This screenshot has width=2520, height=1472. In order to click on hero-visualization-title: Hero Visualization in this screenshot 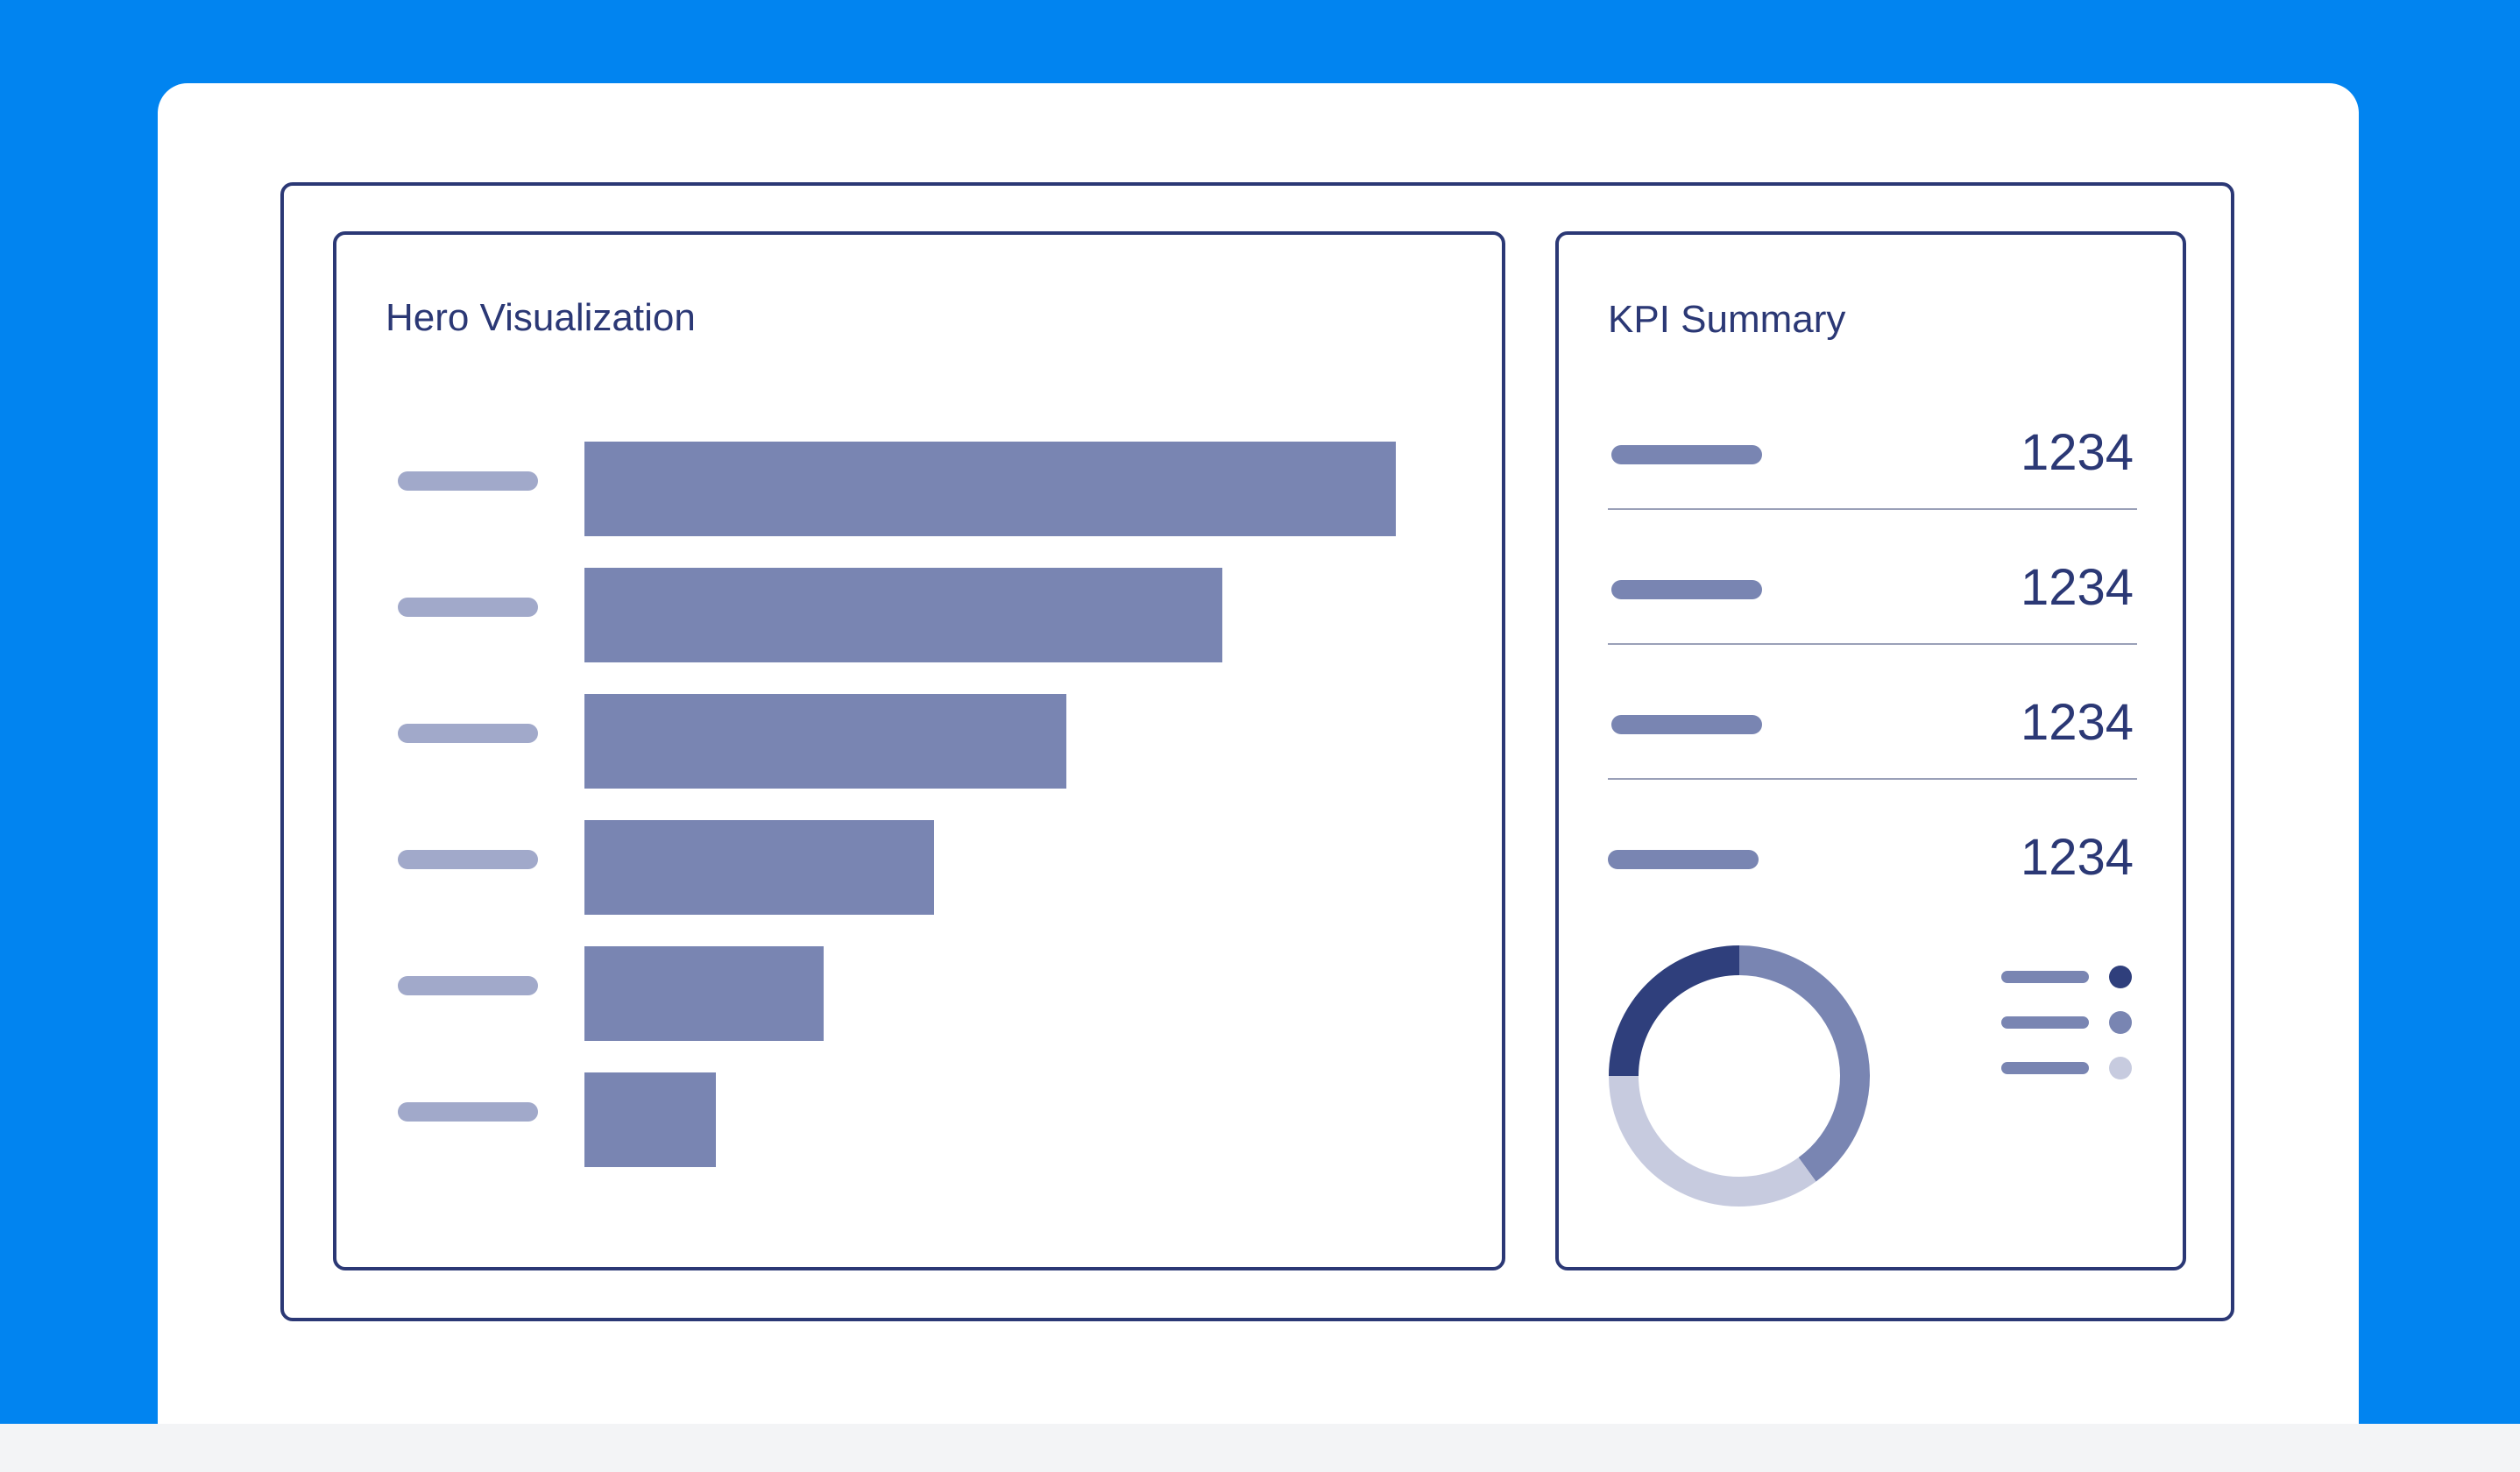, I will do `click(541, 317)`.